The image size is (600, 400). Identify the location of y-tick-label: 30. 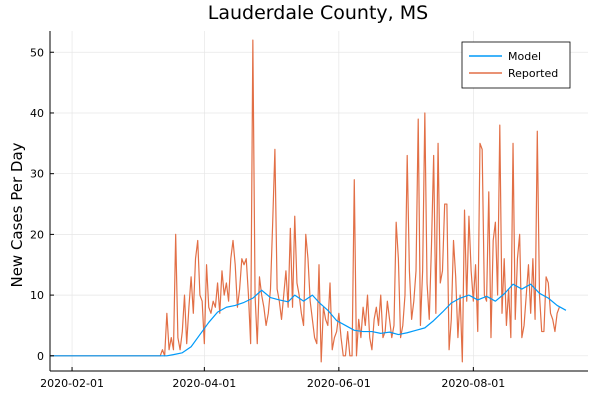
(37, 174).